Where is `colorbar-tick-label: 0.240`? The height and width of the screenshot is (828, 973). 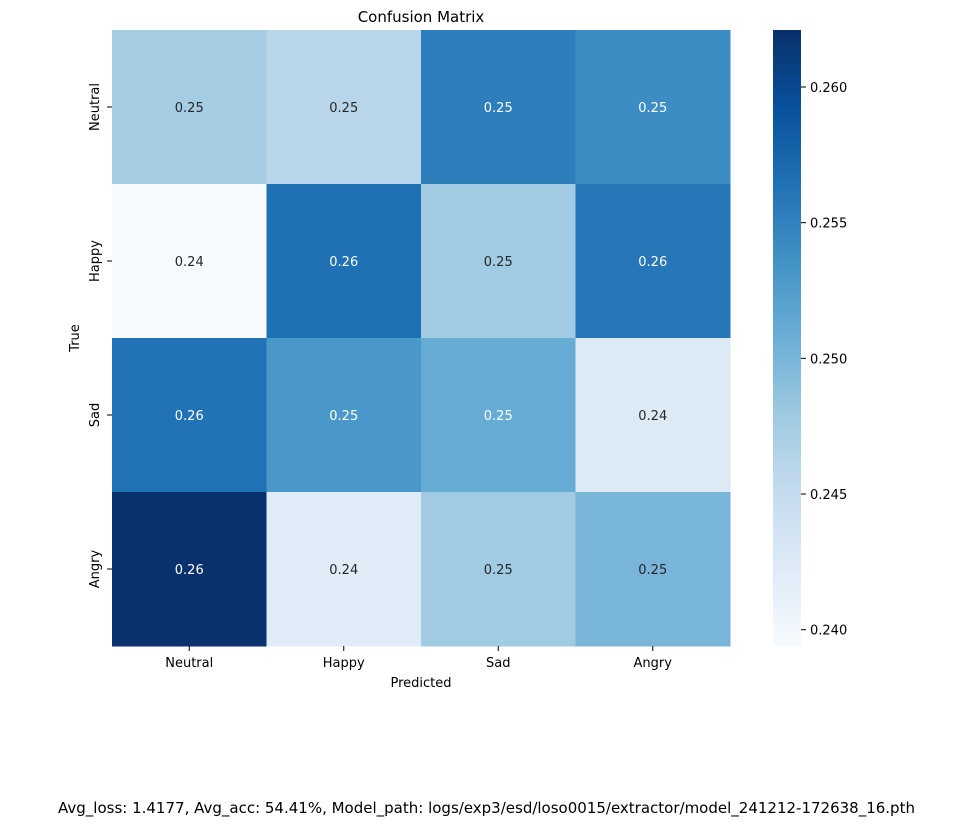
colorbar-tick-label: 0.240 is located at coordinates (828, 631).